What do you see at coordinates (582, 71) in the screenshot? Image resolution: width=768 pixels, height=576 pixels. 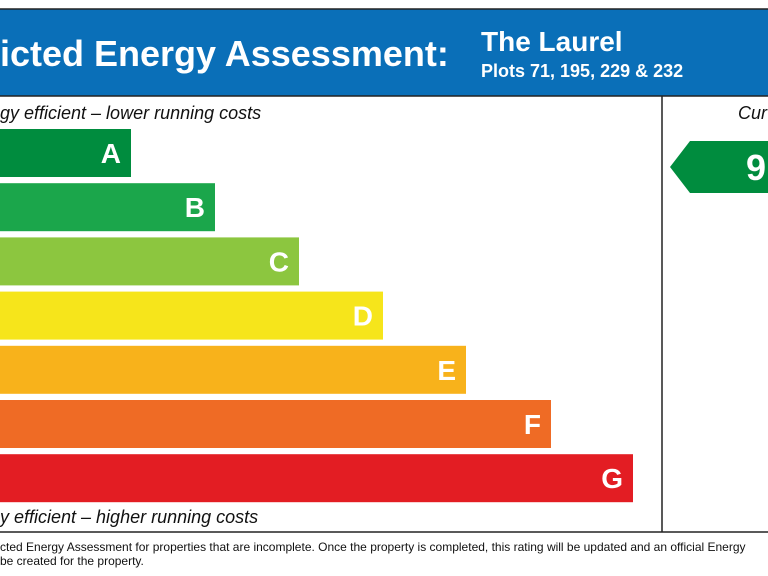 I see `plots: Plots 71, 195, 229 & 232` at bounding box center [582, 71].